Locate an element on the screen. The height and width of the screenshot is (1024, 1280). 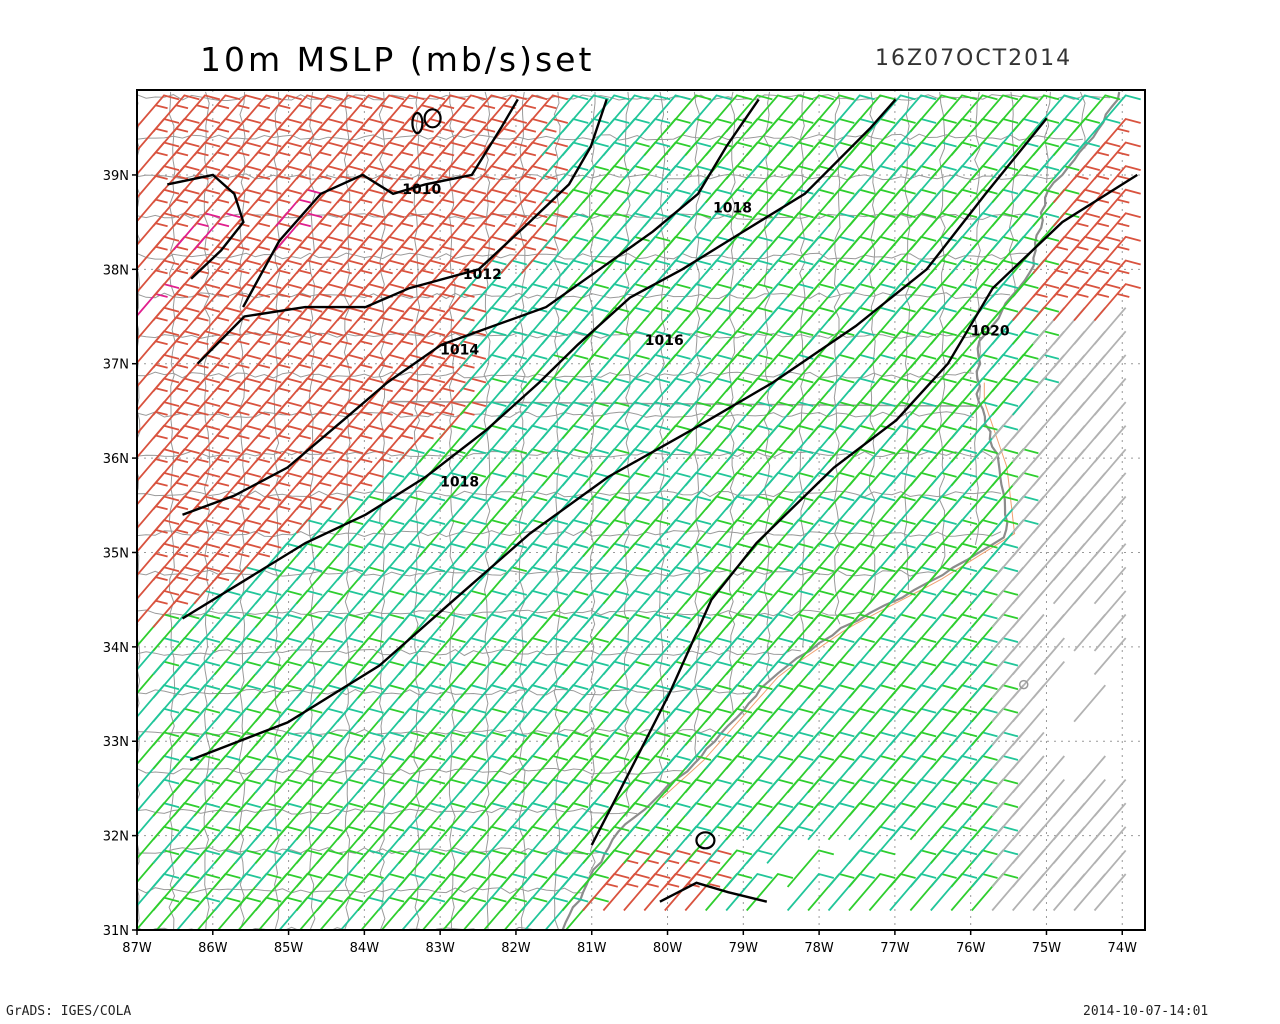
isobar-label: 1014 is located at coordinates (459, 350).